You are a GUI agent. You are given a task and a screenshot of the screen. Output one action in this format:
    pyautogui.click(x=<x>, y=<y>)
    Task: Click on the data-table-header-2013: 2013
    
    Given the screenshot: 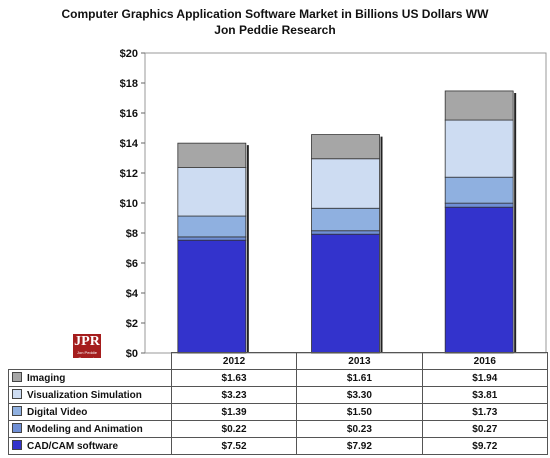 What is the action you would take?
    pyautogui.click(x=359, y=361)
    